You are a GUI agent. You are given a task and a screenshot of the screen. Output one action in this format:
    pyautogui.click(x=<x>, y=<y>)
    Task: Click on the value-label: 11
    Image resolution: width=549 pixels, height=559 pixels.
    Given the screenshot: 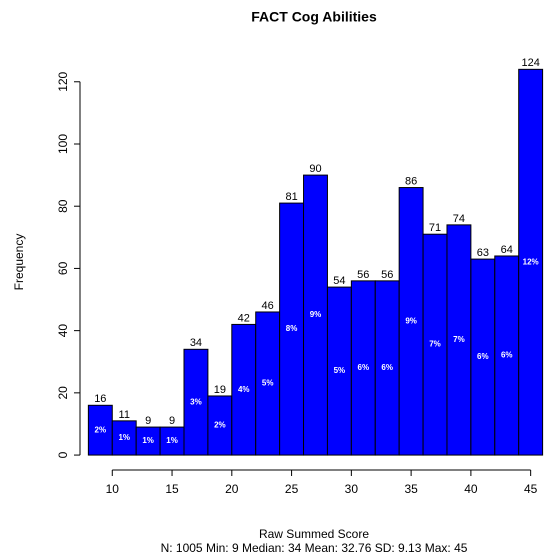 What is the action you would take?
    pyautogui.click(x=124, y=415)
    